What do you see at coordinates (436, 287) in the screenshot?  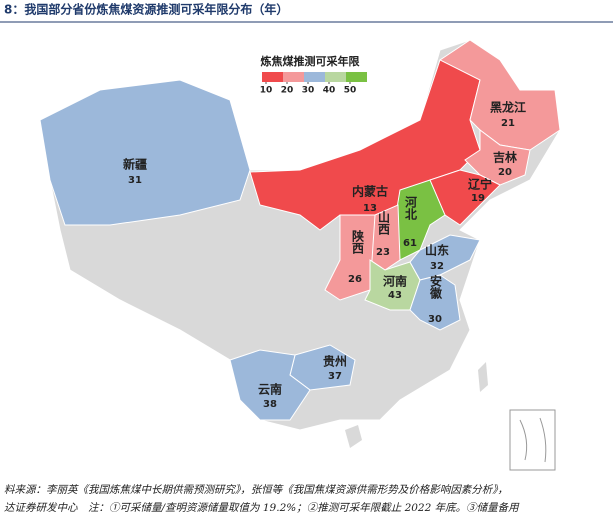 I see `province-name: 安徽` at bounding box center [436, 287].